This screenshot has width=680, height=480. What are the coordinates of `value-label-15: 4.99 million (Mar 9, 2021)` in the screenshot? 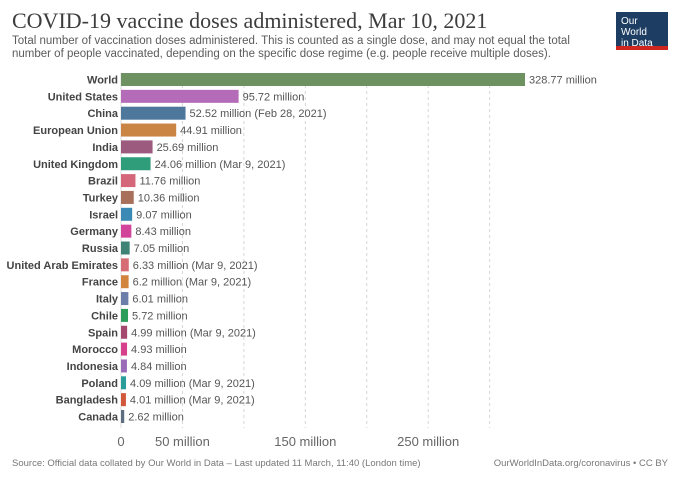 It's located at (193, 333).